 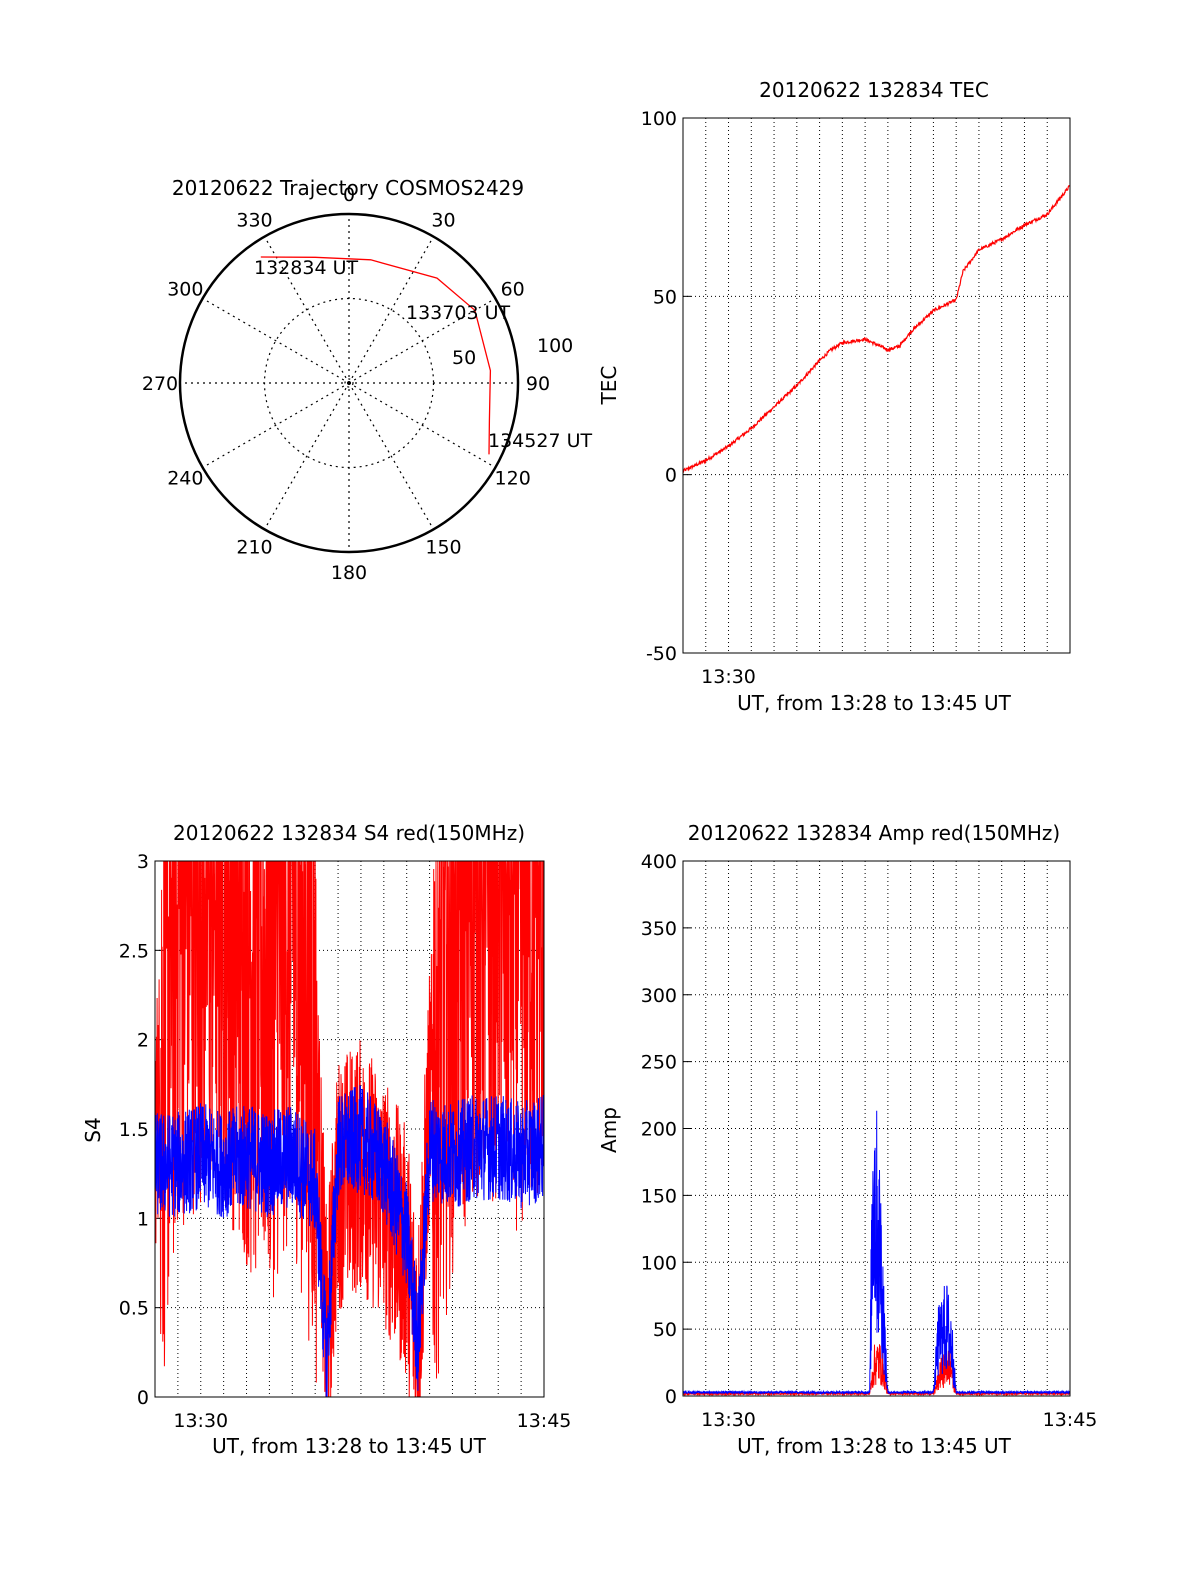 What do you see at coordinates (540, 441) in the screenshot?
I see `annotation-end: 134527 UT` at bounding box center [540, 441].